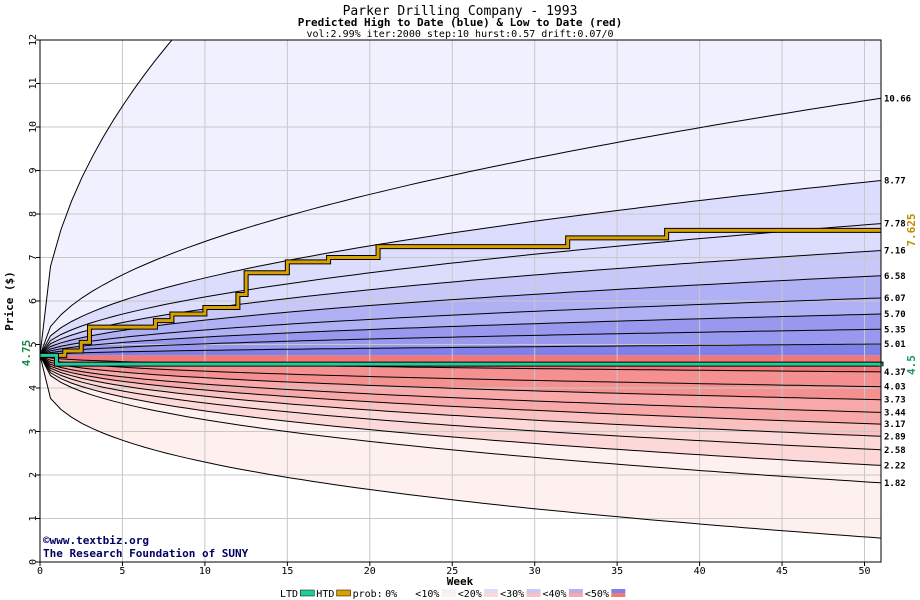 The width and height of the screenshot is (920, 600). Describe the element at coordinates (40, 571) in the screenshot. I see `x-tick-label: 0` at that location.